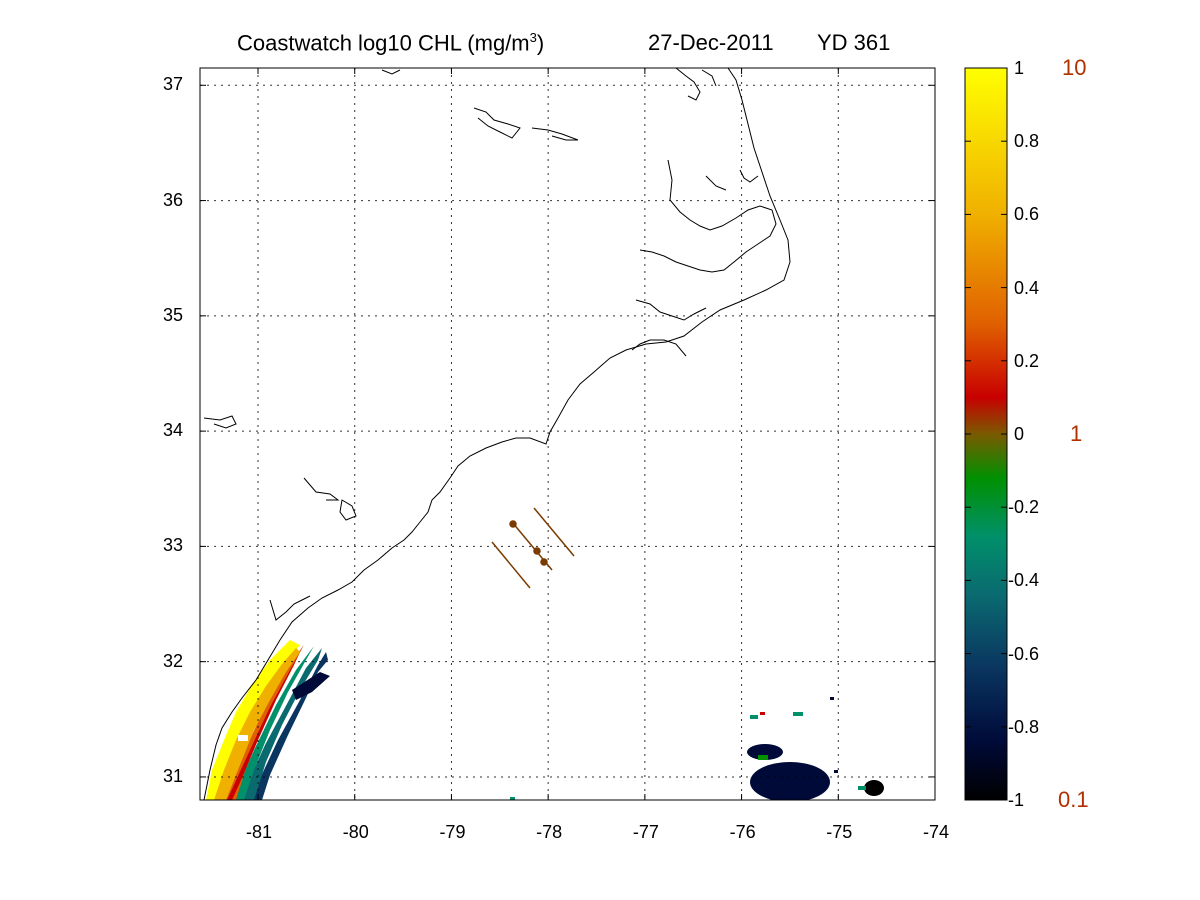  Describe the element at coordinates (711, 42) in the screenshot. I see `map-title-date: 27-Dec-2011` at that location.